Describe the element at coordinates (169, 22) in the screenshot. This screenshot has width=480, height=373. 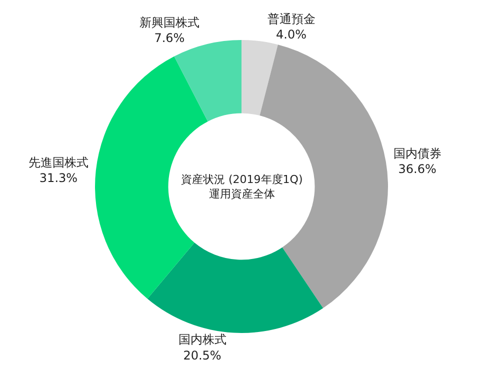
I see `slice-label: 新興国株式` at that location.